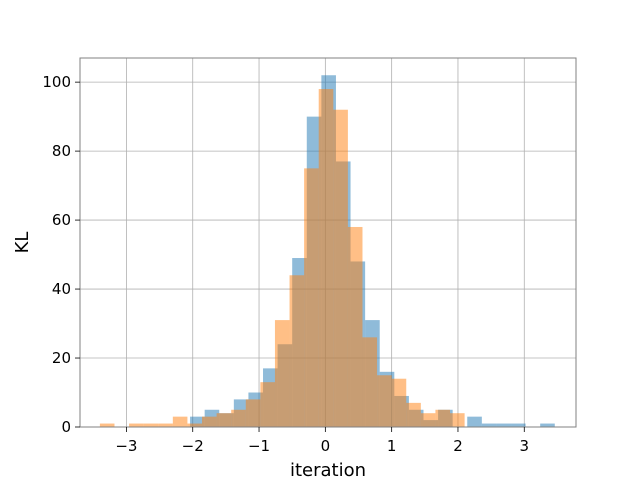 The image size is (640, 480). I want to click on y-tick-label: 40, so click(61, 289).